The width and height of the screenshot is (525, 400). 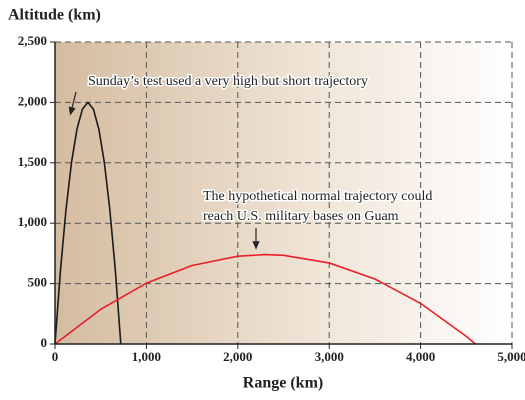 I want to click on x-tick-label: 1,000, so click(x=146, y=356).